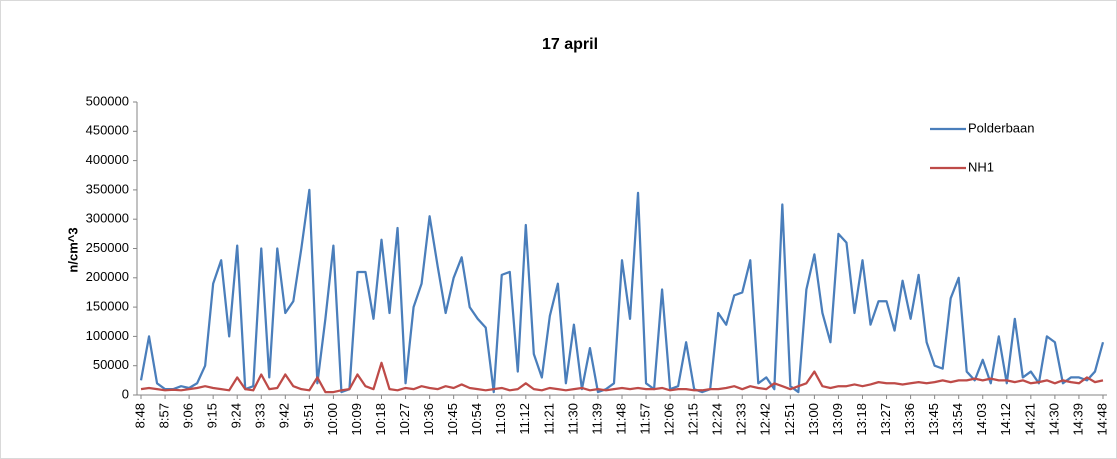  Describe the element at coordinates (428, 419) in the screenshot. I see `x-tick-label: 10:36` at that location.